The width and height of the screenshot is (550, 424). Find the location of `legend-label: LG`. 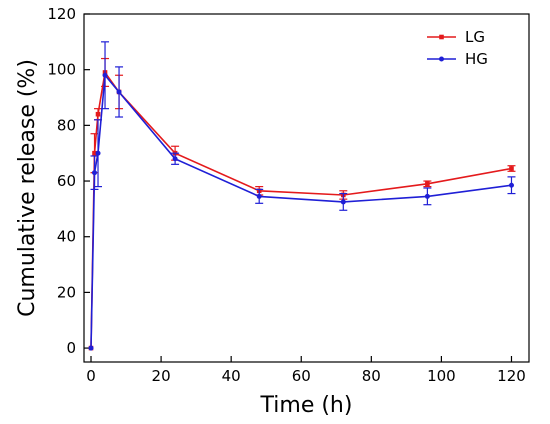

legend-label: LG is located at coordinates (475, 37).